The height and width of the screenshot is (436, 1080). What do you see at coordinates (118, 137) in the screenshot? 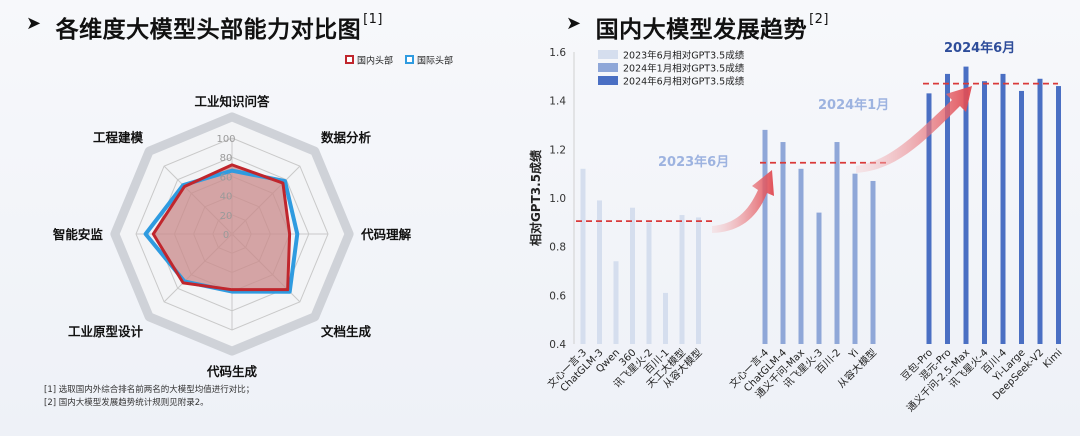
I see `radar-axis-label: 工程建模` at bounding box center [118, 137].